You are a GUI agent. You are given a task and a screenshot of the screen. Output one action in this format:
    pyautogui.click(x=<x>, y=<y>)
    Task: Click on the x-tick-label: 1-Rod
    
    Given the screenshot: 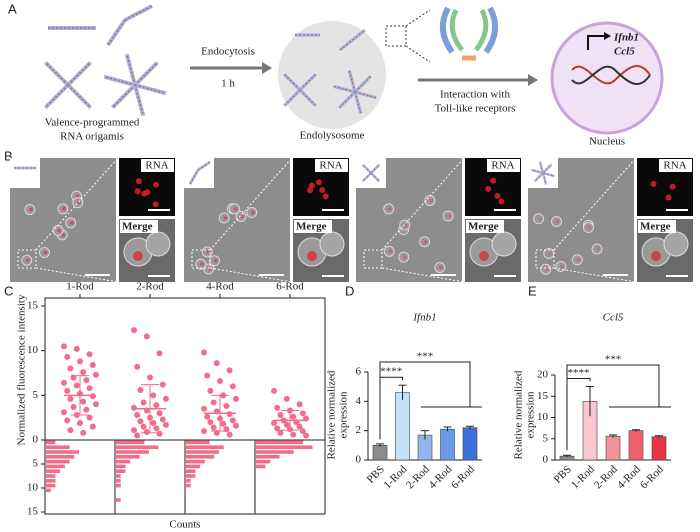 What is the action you would take?
    pyautogui.click(x=583, y=477)
    